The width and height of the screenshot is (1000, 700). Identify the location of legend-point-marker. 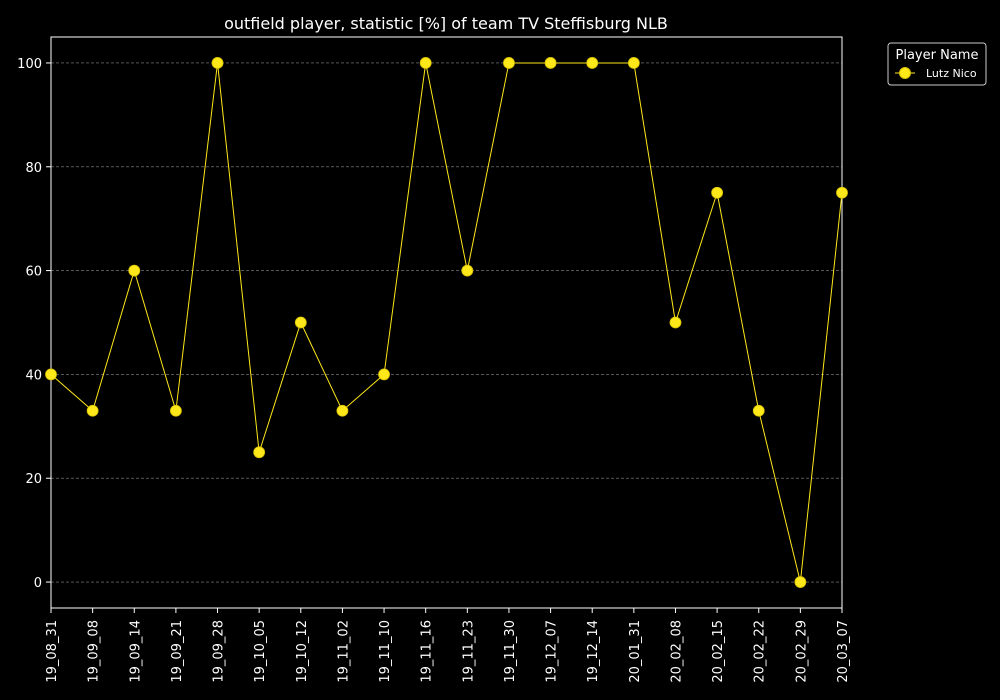
(905, 73).